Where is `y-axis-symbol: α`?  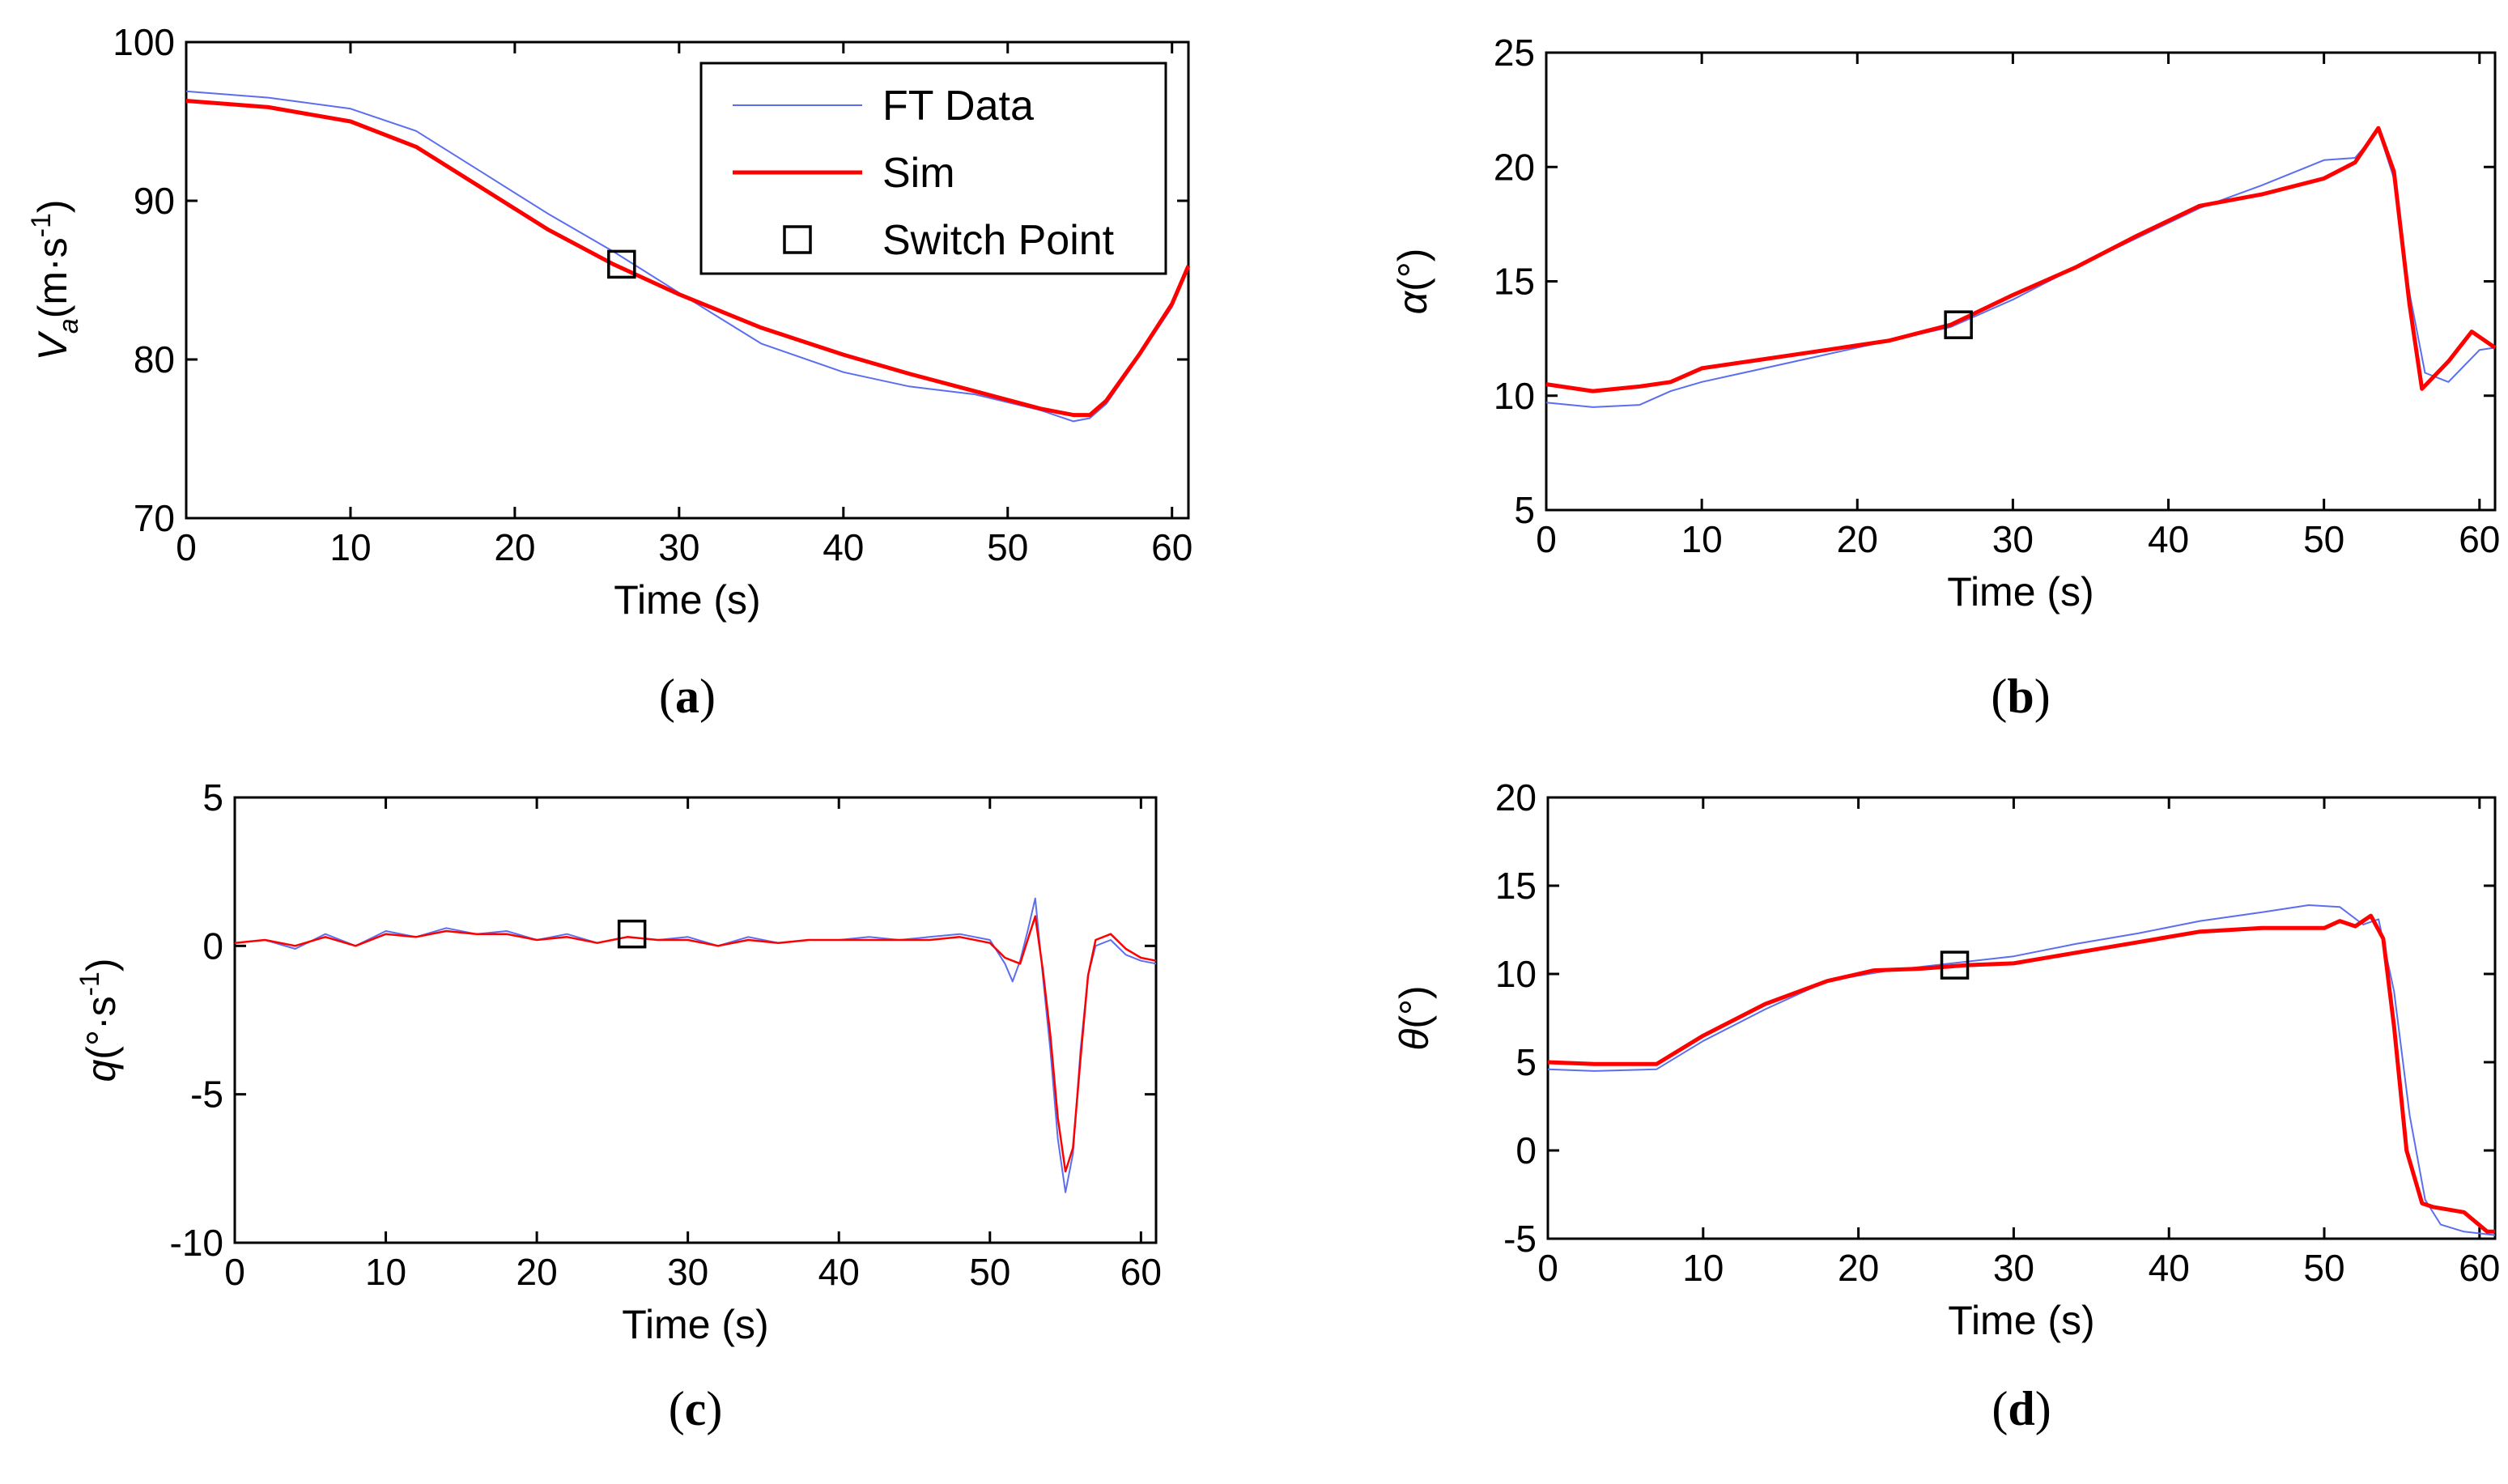
y-axis-symbol: α is located at coordinates (1412, 302).